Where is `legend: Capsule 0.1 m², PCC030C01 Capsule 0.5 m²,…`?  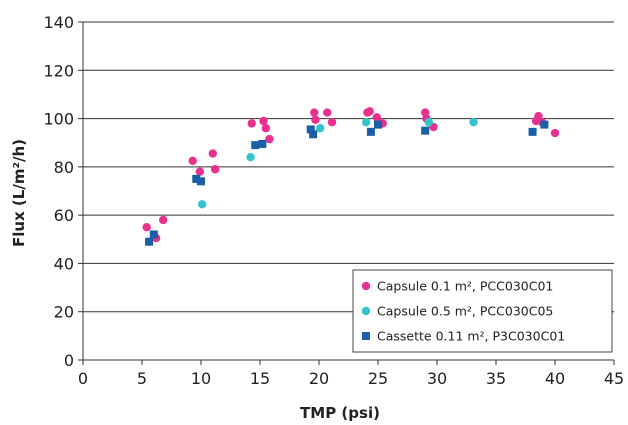 legend: Capsule 0.1 m², PCC030C01 Capsule 0.5 m²,… is located at coordinates (482, 311).